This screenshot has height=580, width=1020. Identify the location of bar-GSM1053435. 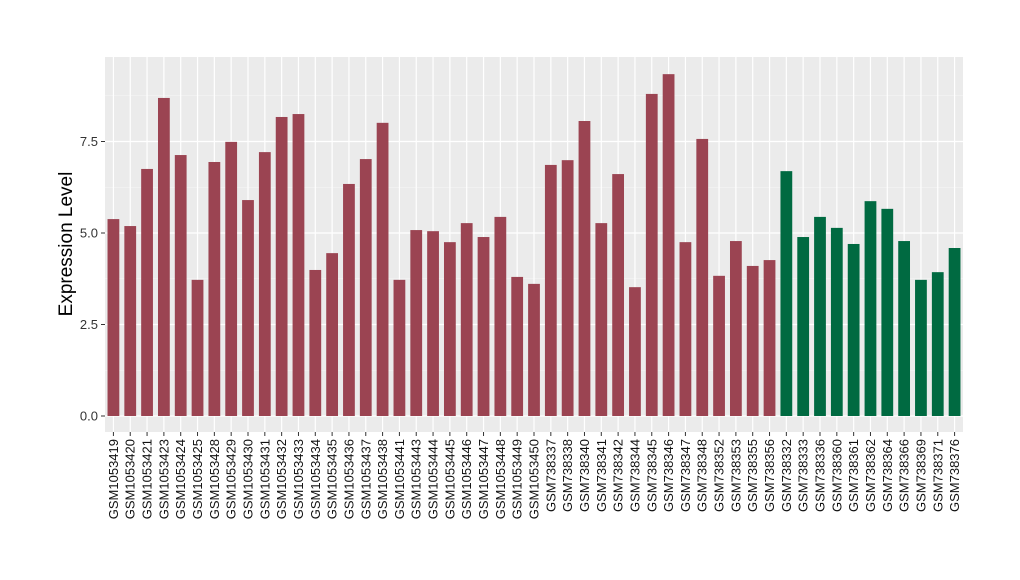
(332, 334).